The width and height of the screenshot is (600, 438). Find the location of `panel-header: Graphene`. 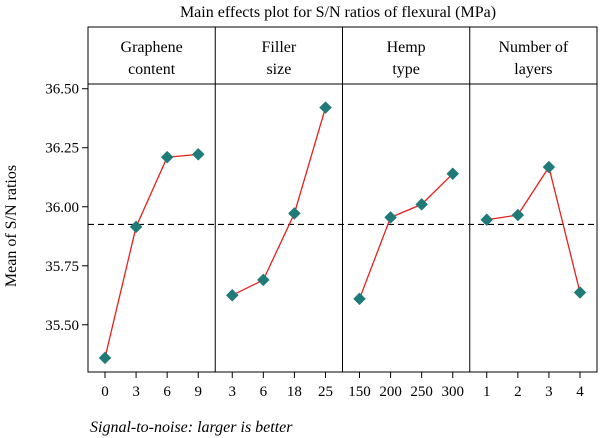

panel-header: Graphene is located at coordinates (152, 47).